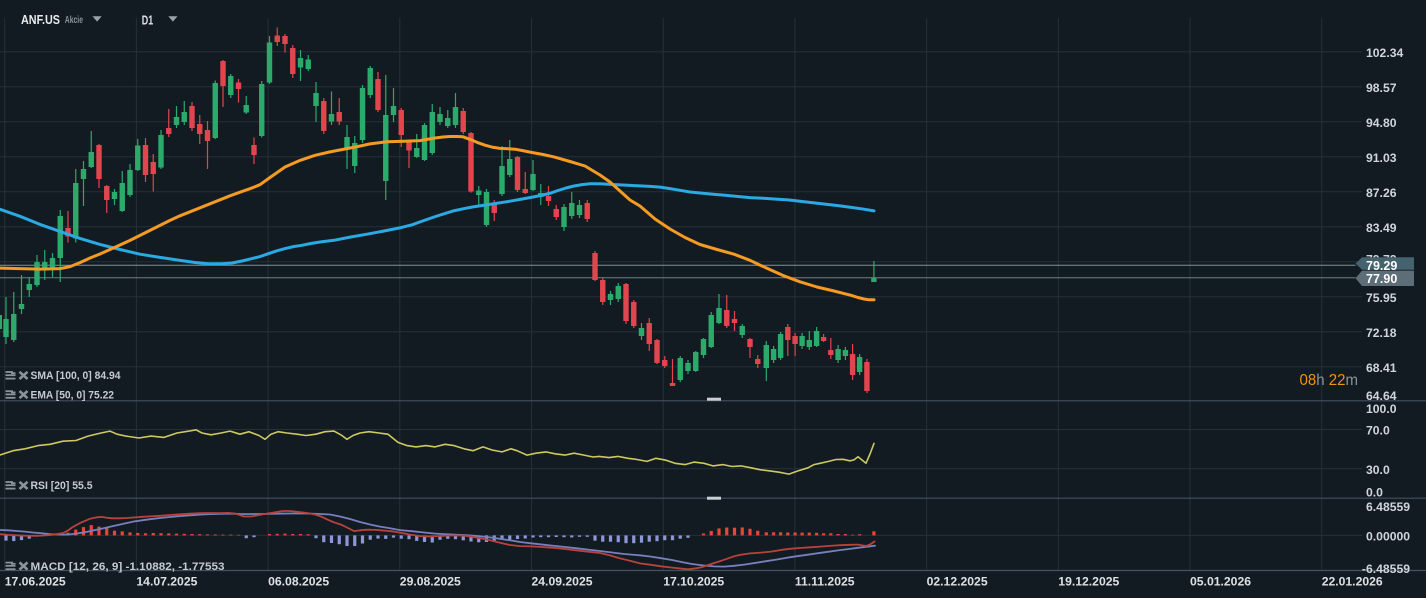  Describe the element at coordinates (1386, 569) in the screenshot. I see `svg-text: -6.48559` at that location.